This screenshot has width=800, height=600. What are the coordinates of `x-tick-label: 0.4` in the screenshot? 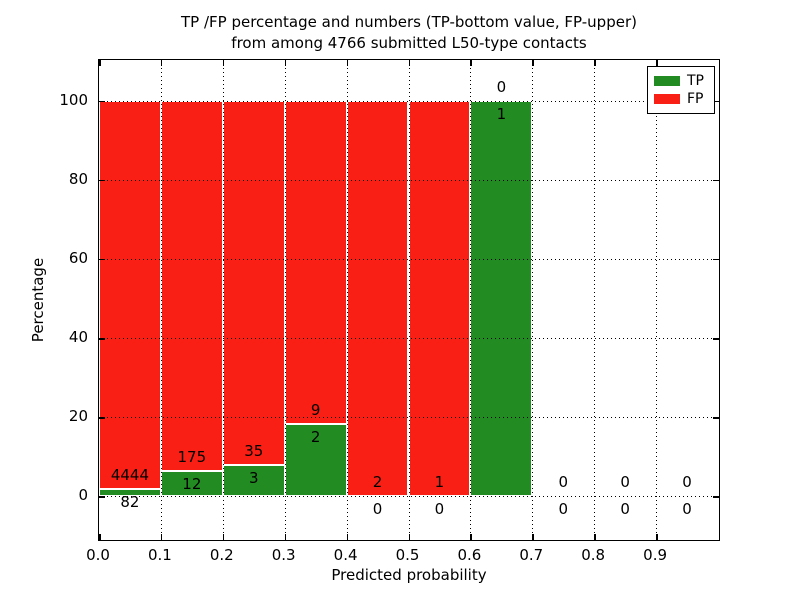 It's located at (345, 555).